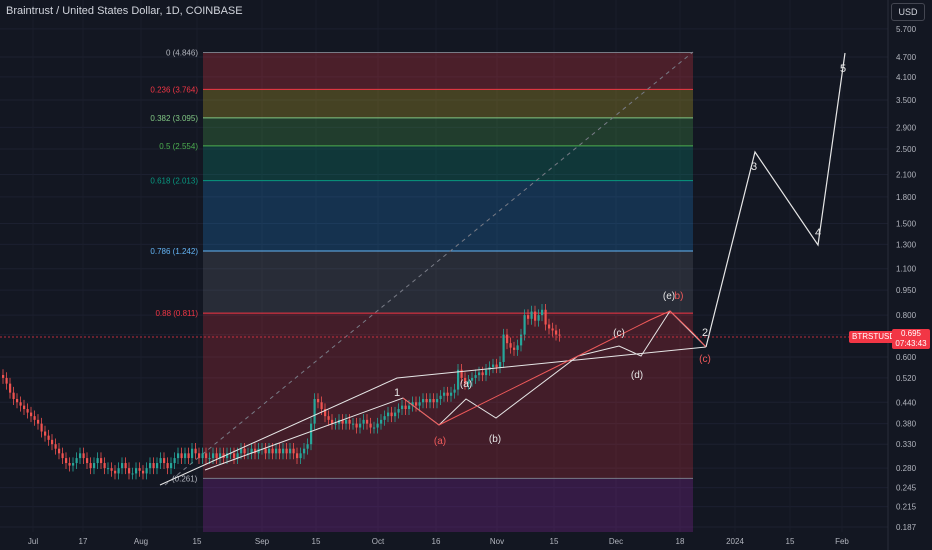  What do you see at coordinates (754, 167) in the screenshot?
I see `wave-label: 3` at bounding box center [754, 167].